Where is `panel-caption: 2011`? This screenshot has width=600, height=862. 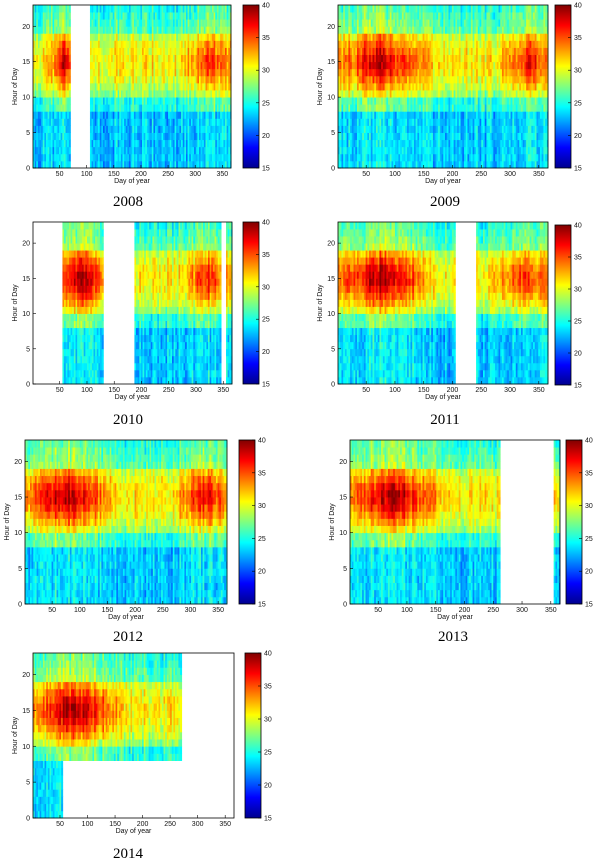
panel-caption: 2011 is located at coordinates (444, 420).